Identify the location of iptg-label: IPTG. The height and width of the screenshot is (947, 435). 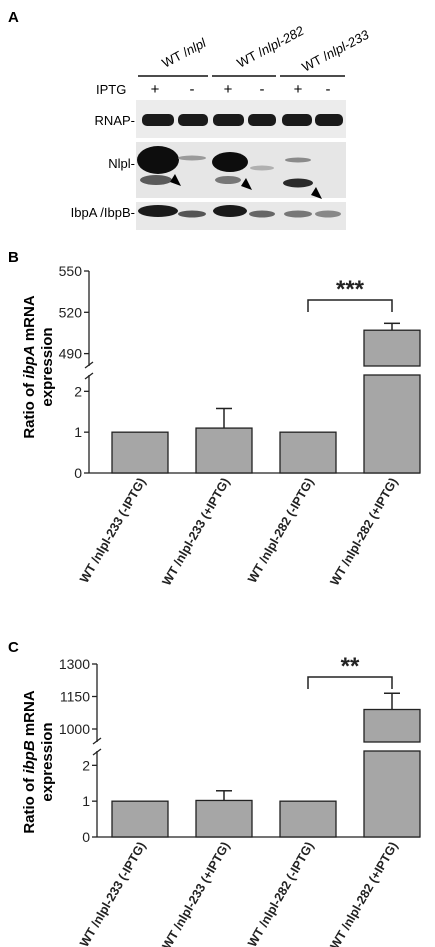
(111, 89).